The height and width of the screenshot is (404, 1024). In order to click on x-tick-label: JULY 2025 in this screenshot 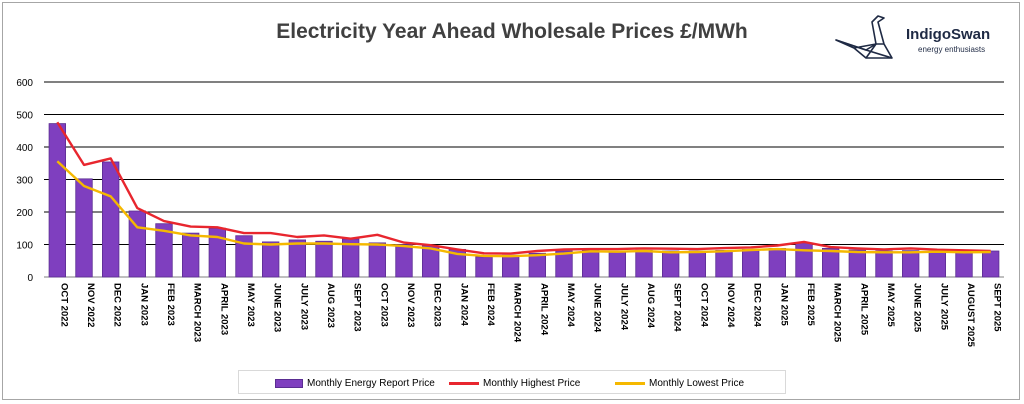, I will do `click(943, 307)`.